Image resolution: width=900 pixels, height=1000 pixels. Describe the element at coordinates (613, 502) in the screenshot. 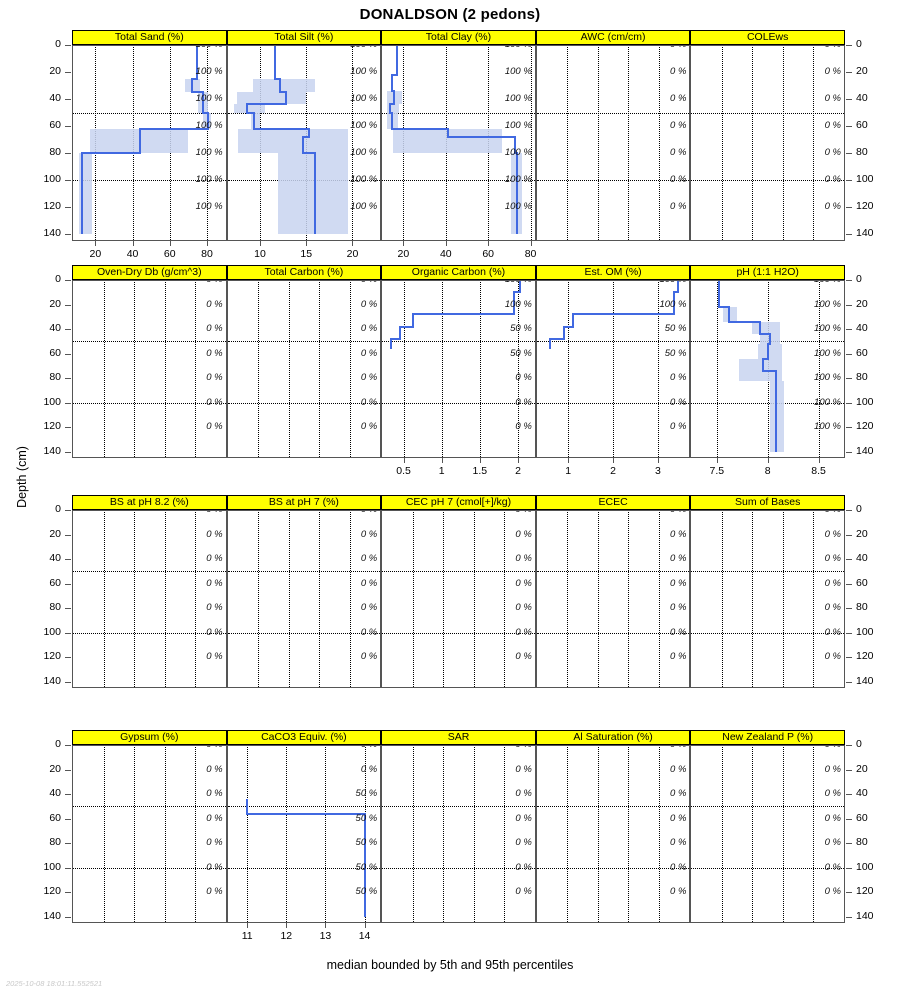

I see `panel-title-ecec: ECEC` at that location.